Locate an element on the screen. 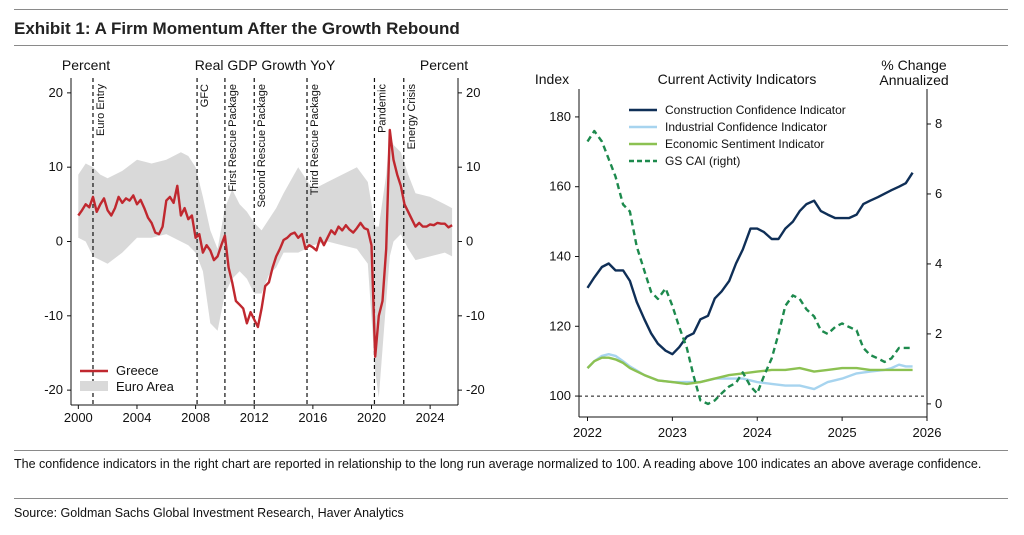 The image size is (1024, 535). event-label: First Rescue Package is located at coordinates (233, 138).